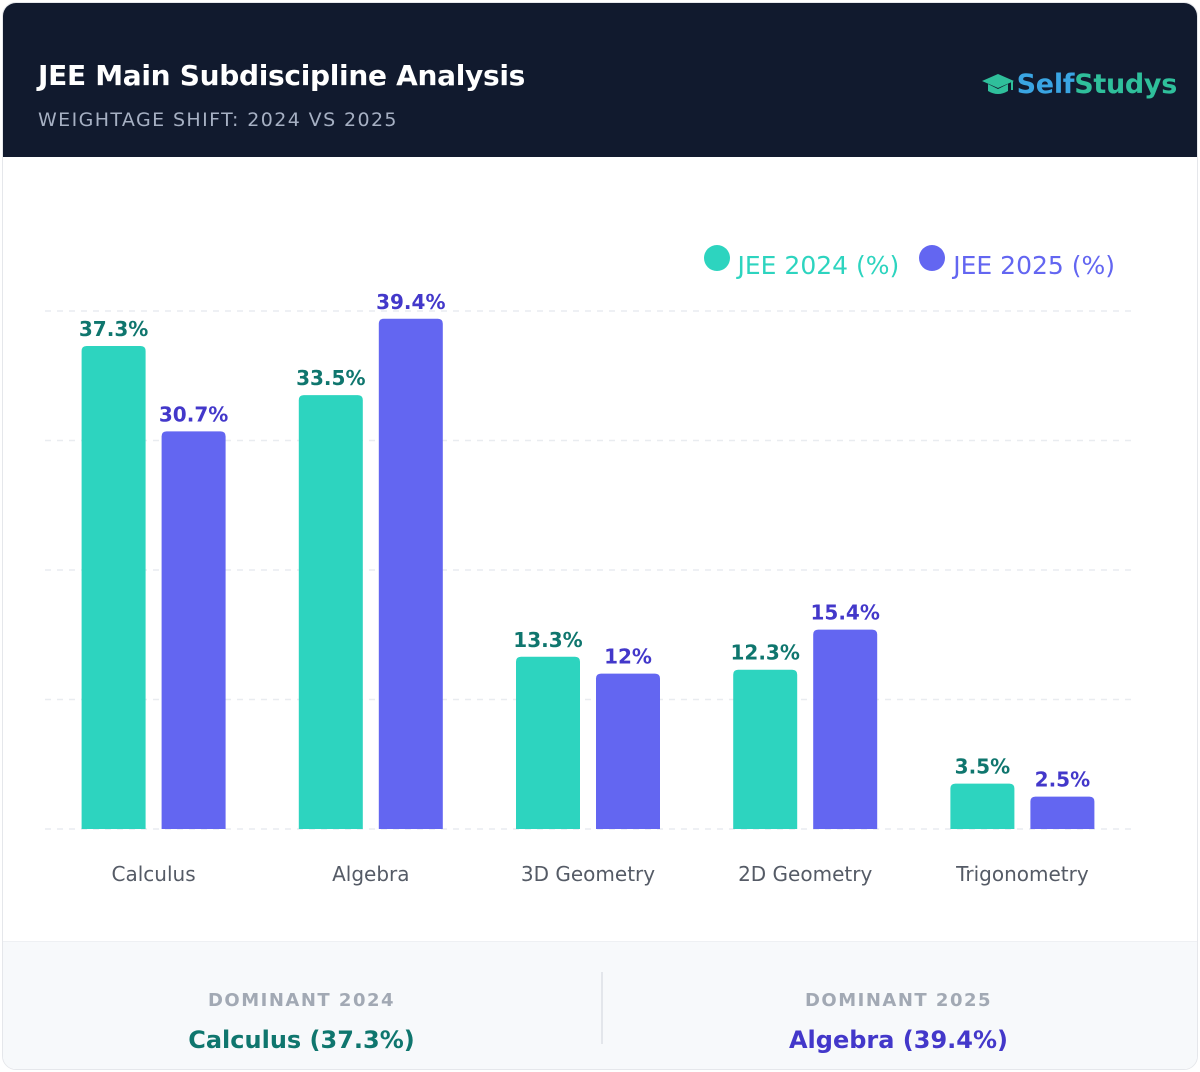 Image resolution: width=1200 pixels, height=1072 pixels. I want to click on dominant-2024-value: Calculus (37.3%), so click(301, 1040).